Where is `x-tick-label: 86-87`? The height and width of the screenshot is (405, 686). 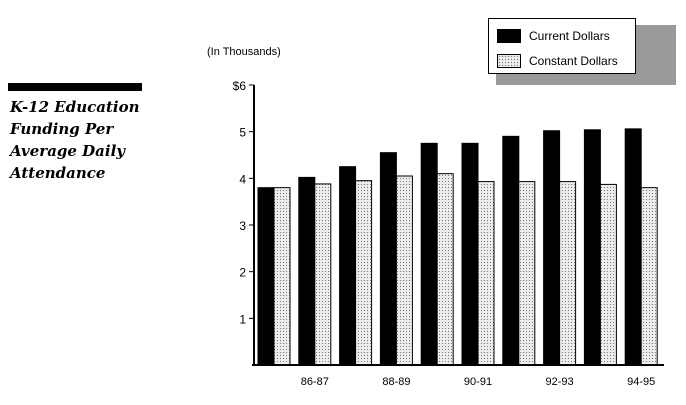 x-tick-label: 86-87 is located at coordinates (315, 382).